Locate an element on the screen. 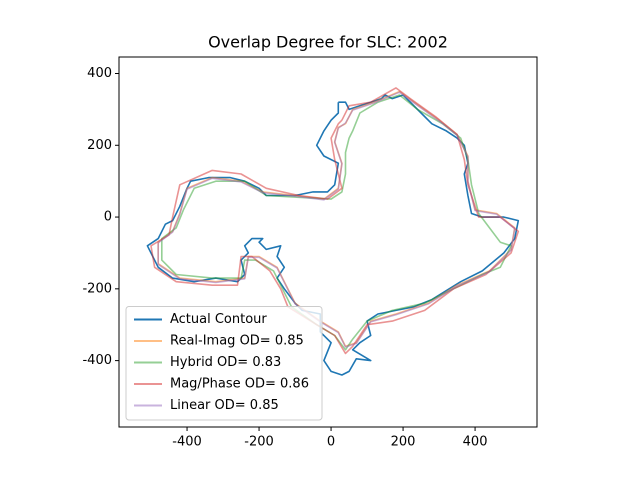 This screenshot has width=640, height=480. x-tick-label: -200 is located at coordinates (259, 442).